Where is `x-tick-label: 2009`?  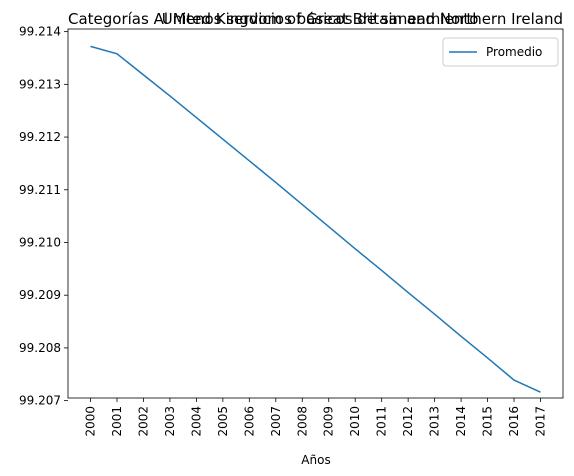 x-tick-label: 2009 is located at coordinates (329, 421).